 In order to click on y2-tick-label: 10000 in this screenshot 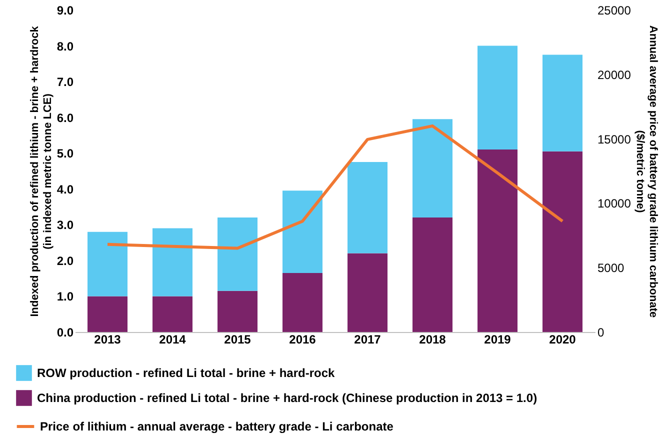, I will do `click(615, 203)`.